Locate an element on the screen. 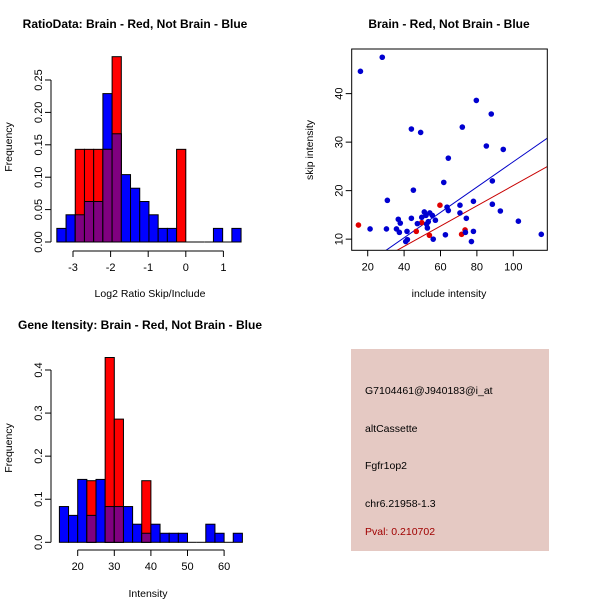  ratio-histogram-title: RatioData: Brain - Red, Not Brain - Blue is located at coordinates (135, 24).